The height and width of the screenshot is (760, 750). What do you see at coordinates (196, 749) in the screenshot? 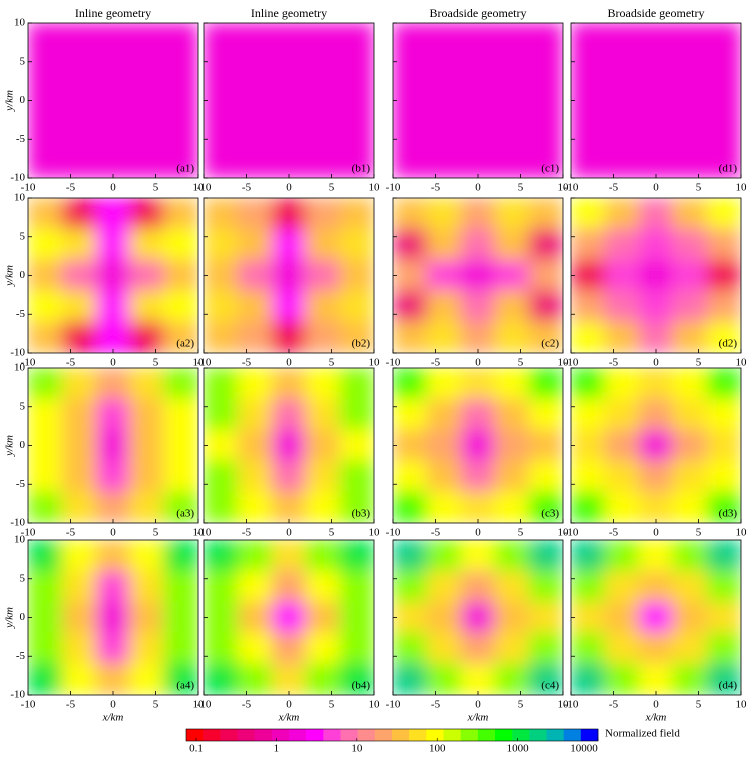
I see `colorbar-tick-label: 0.1` at bounding box center [196, 749].